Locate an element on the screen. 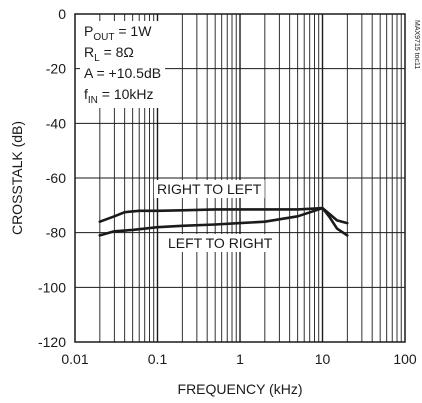 The height and width of the screenshot is (403, 422). x-tick-label: 1 is located at coordinates (240, 359).